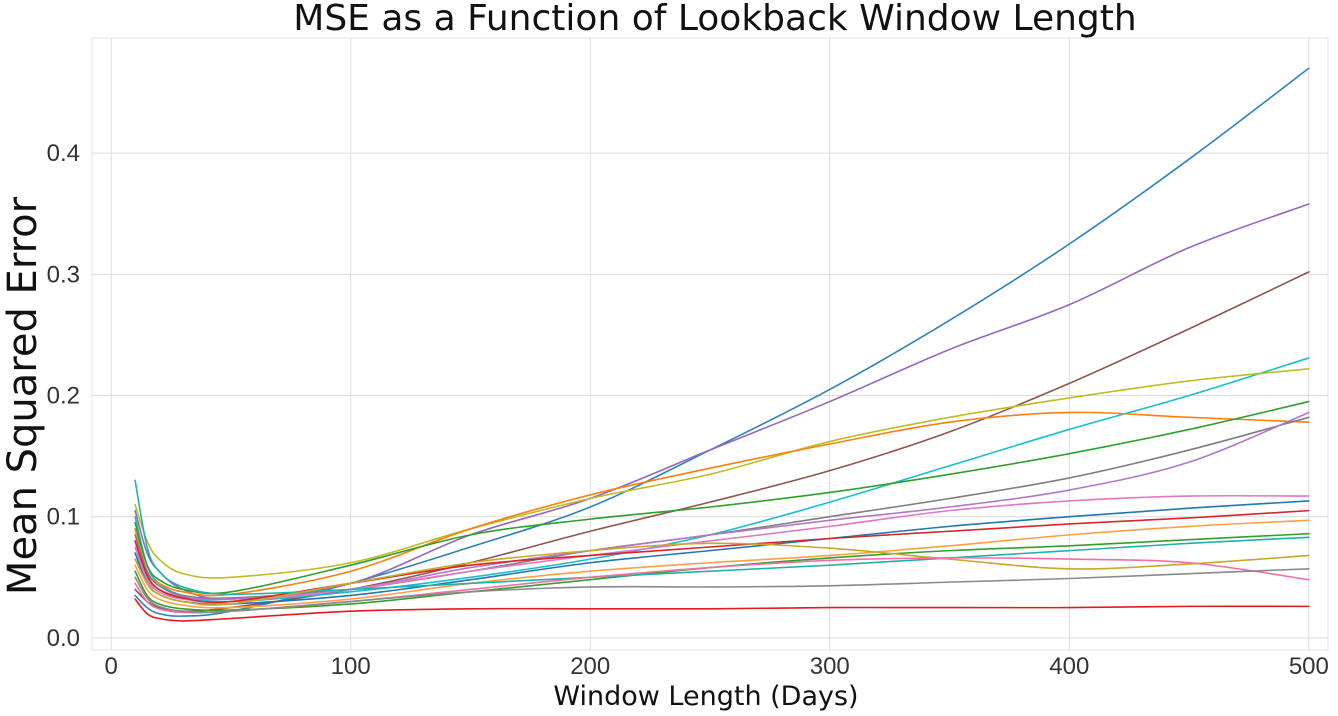 This screenshot has height=716, width=1338. I want to click on y-axis-label: Mean Squared Error, so click(23, 395).